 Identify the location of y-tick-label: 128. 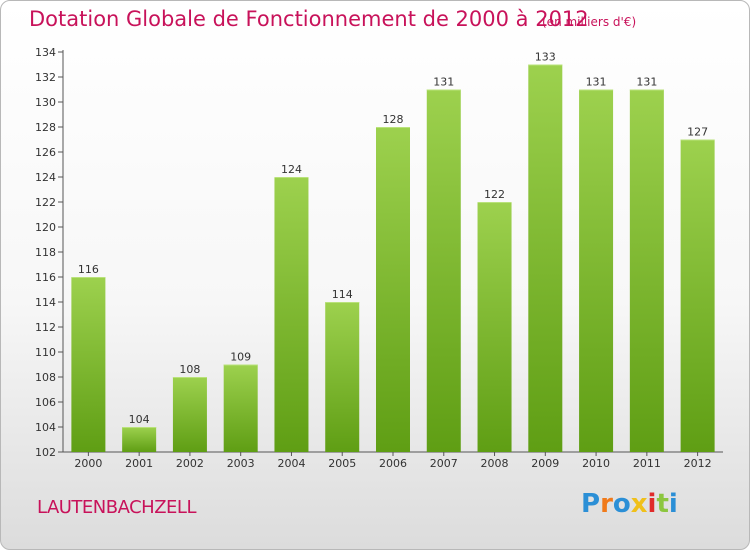
(45, 127).